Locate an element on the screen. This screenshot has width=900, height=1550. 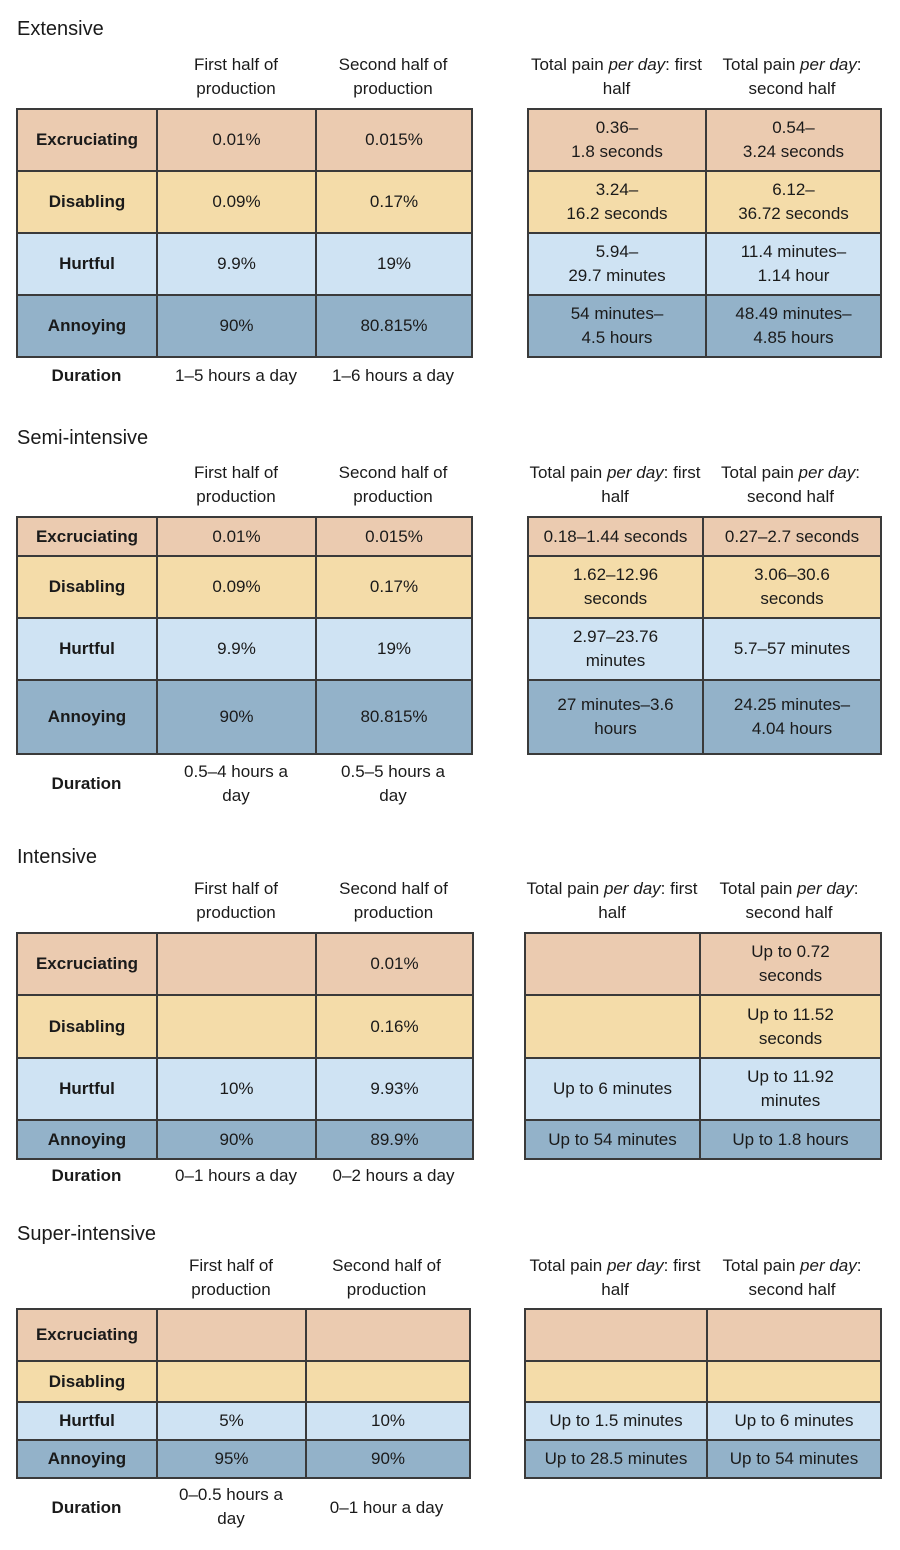
cell-first-half: 10% is located at coordinates (236, 1089).